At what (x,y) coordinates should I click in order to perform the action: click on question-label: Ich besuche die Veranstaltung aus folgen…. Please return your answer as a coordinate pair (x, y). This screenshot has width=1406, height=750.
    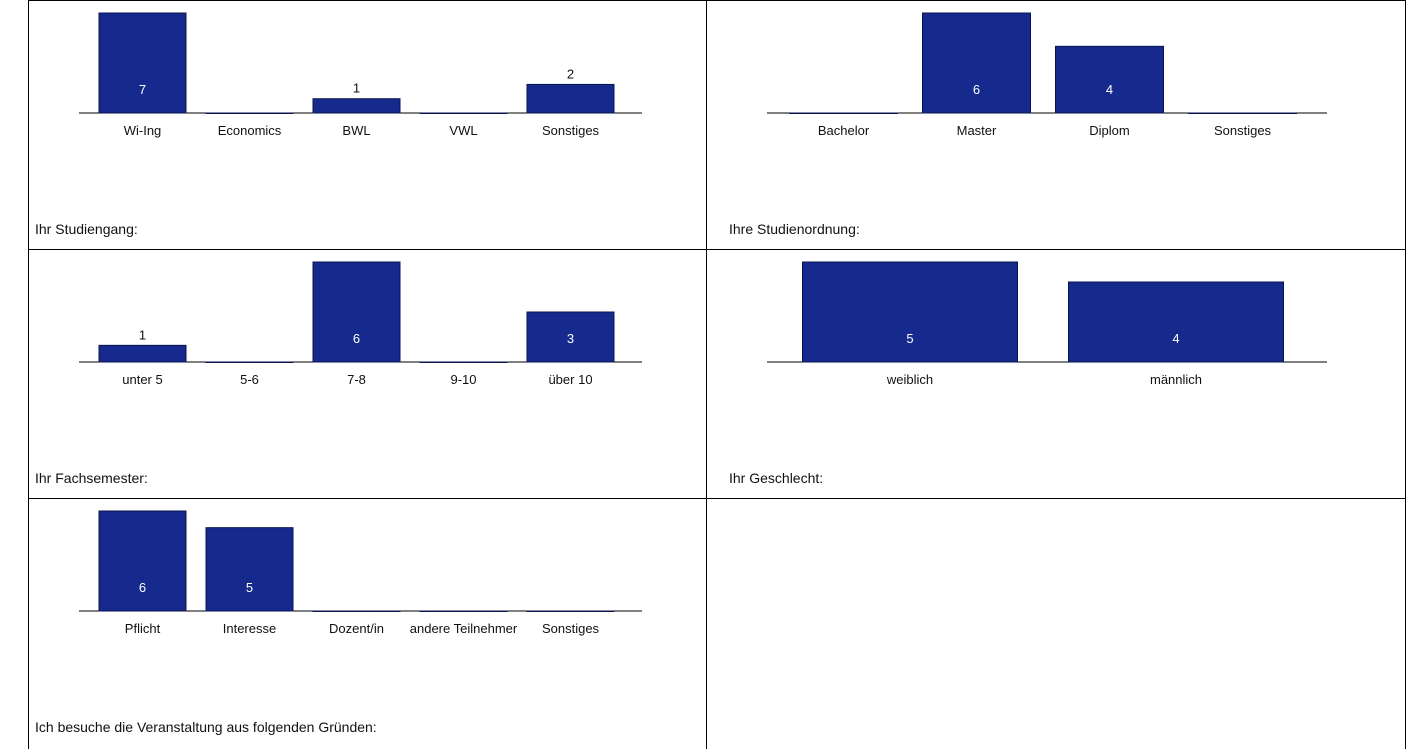
    Looking at the image, I should click on (206, 727).